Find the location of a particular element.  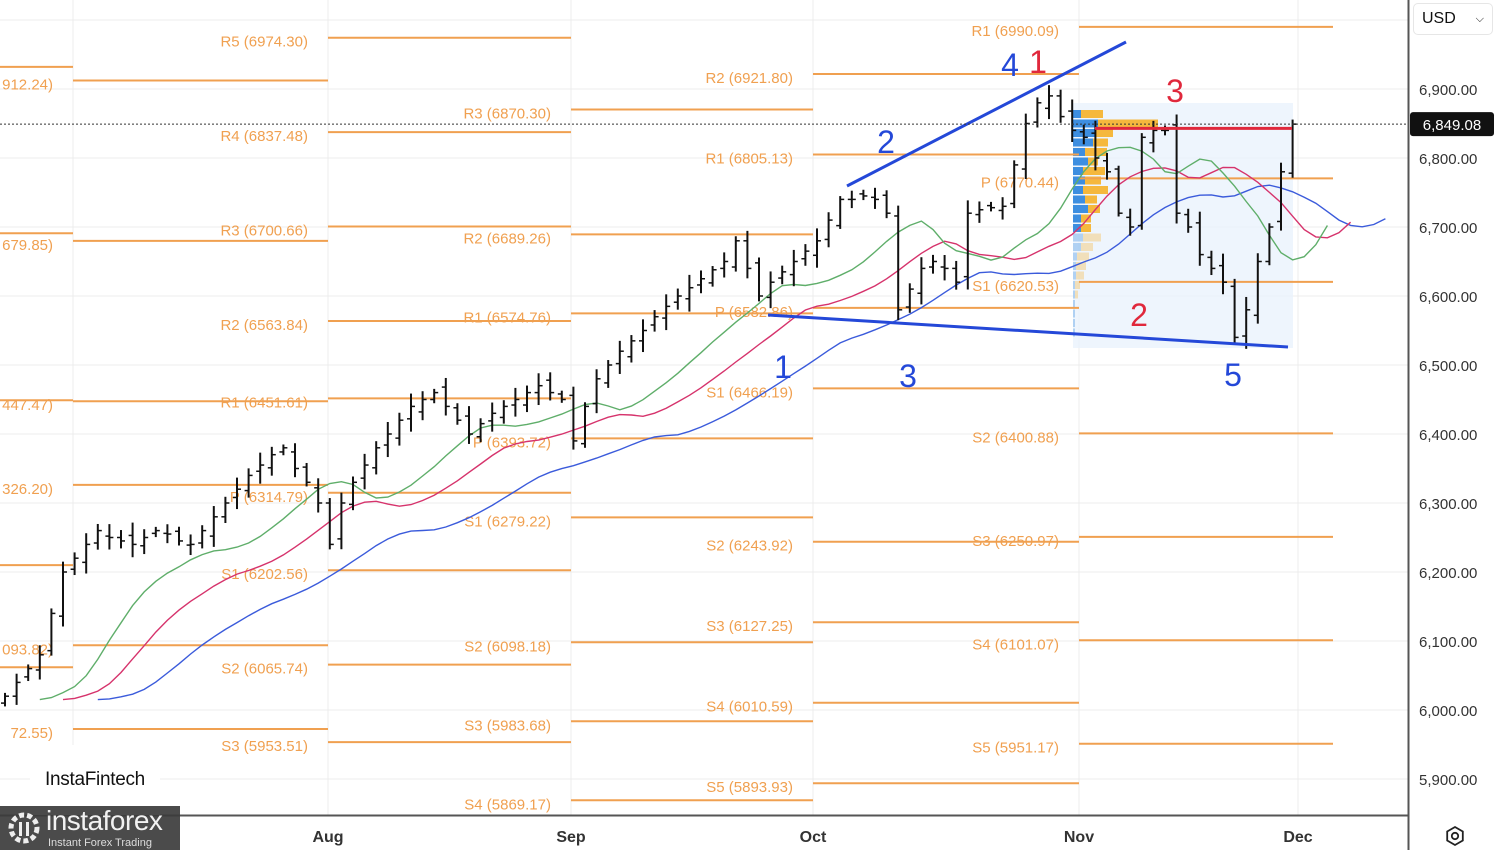

last-price-badge is located at coordinates (1452, 124).